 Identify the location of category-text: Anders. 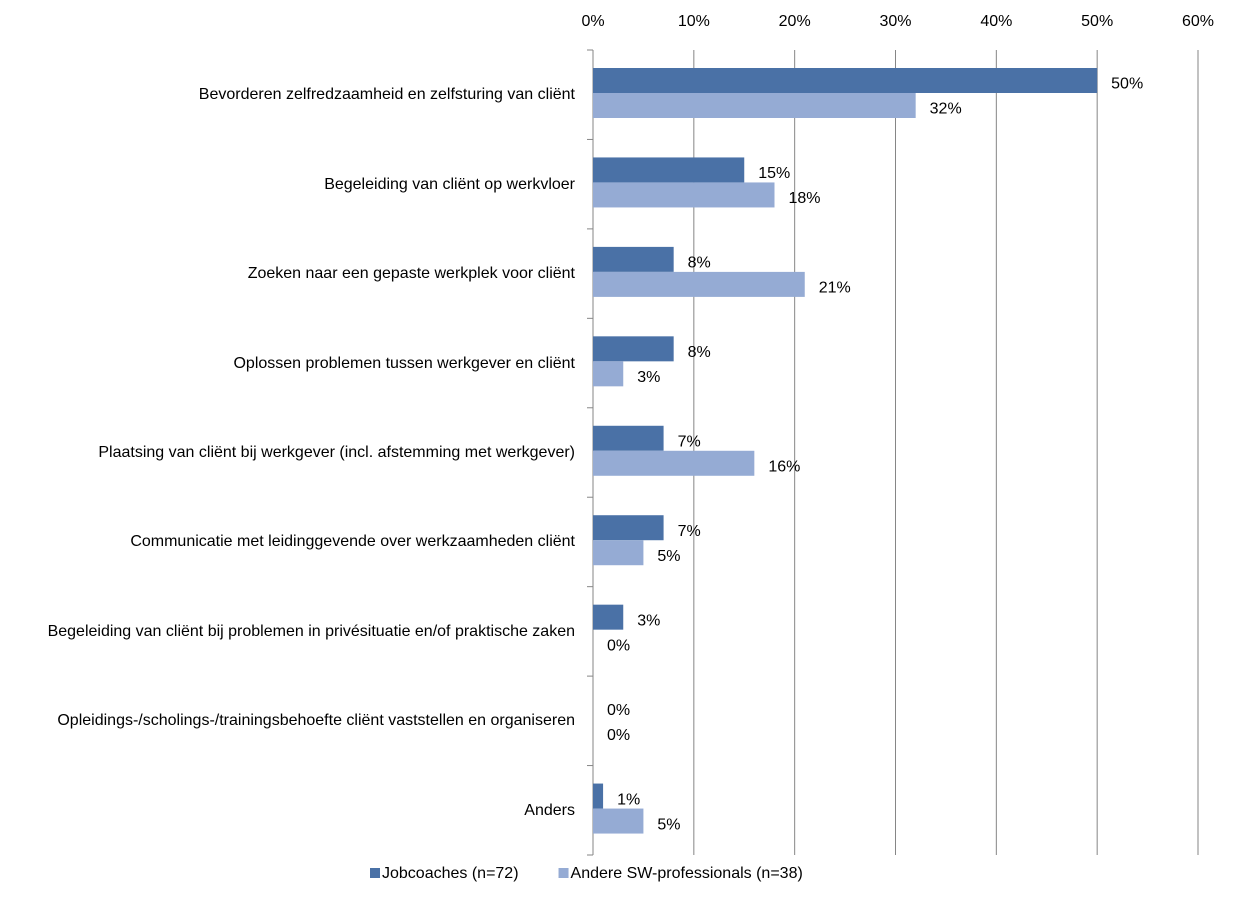
(549, 810).